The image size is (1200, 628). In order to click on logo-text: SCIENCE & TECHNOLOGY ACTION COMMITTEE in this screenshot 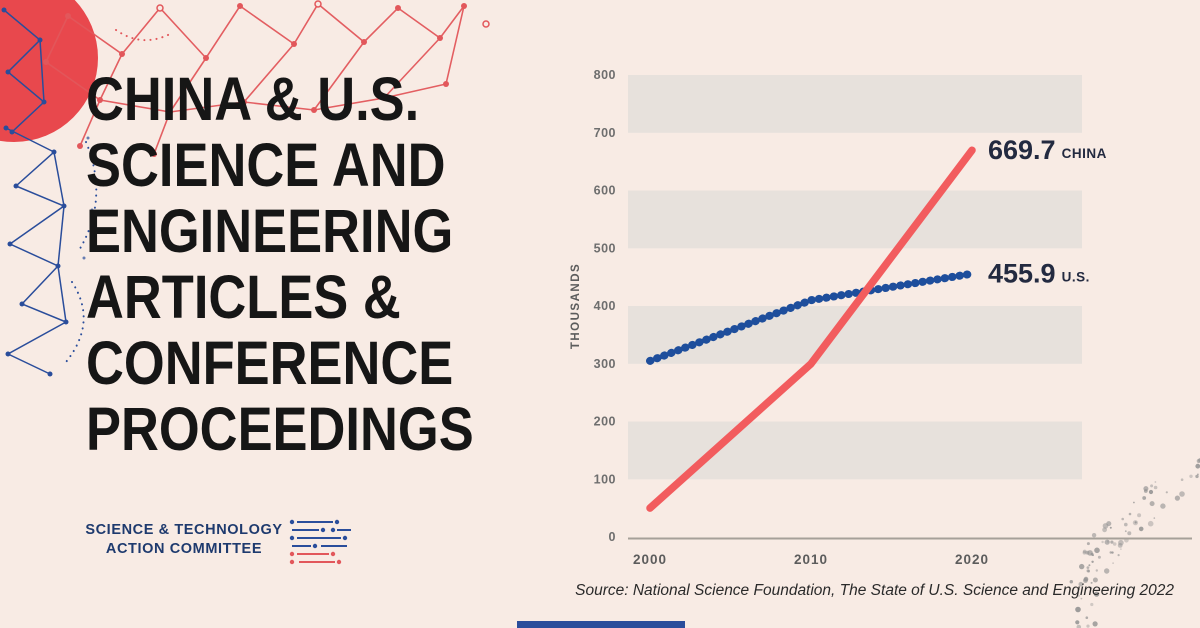, I will do `click(184, 540)`.